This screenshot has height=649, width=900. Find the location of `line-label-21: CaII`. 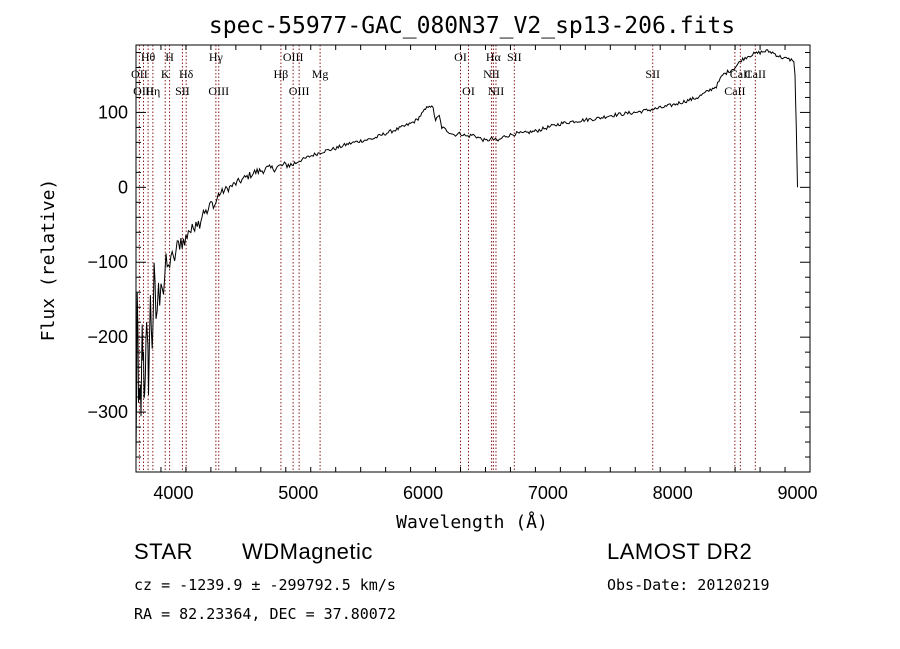

line-label-21: CaII is located at coordinates (734, 91).